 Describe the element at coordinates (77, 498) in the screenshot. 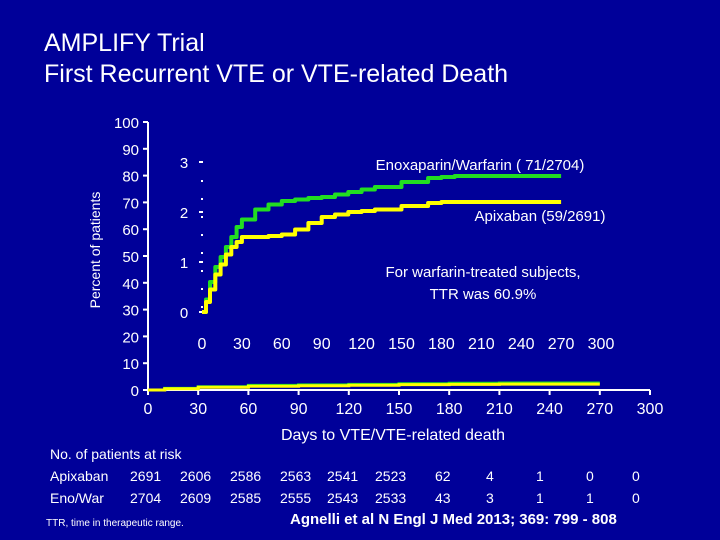

I see `risk-row-label: Eno/War` at that location.